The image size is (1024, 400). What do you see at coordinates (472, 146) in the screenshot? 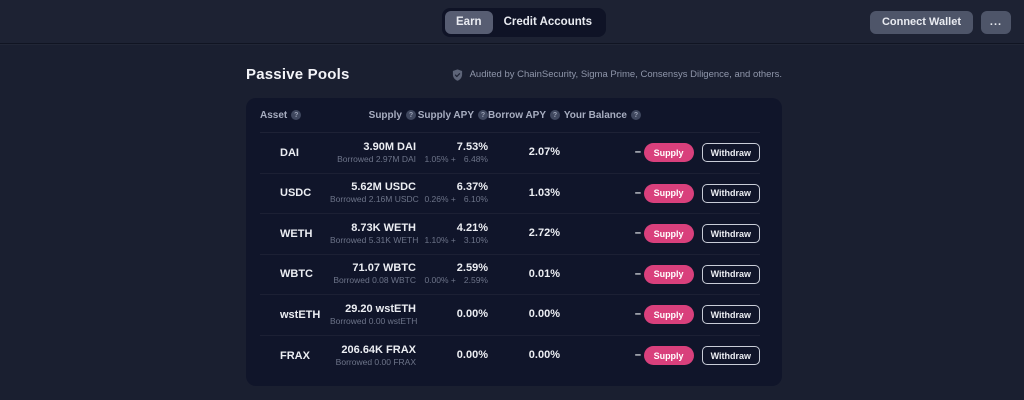
I see `supply-apy-value: 7.53%` at bounding box center [472, 146].